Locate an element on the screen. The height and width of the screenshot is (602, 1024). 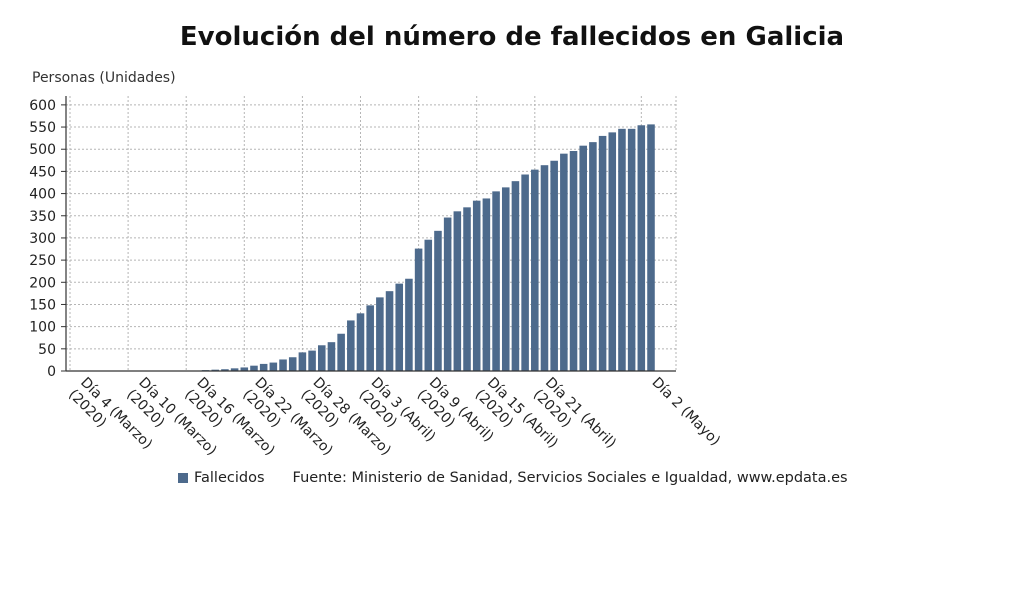
y-tick-label: 550 is located at coordinates (42, 128).